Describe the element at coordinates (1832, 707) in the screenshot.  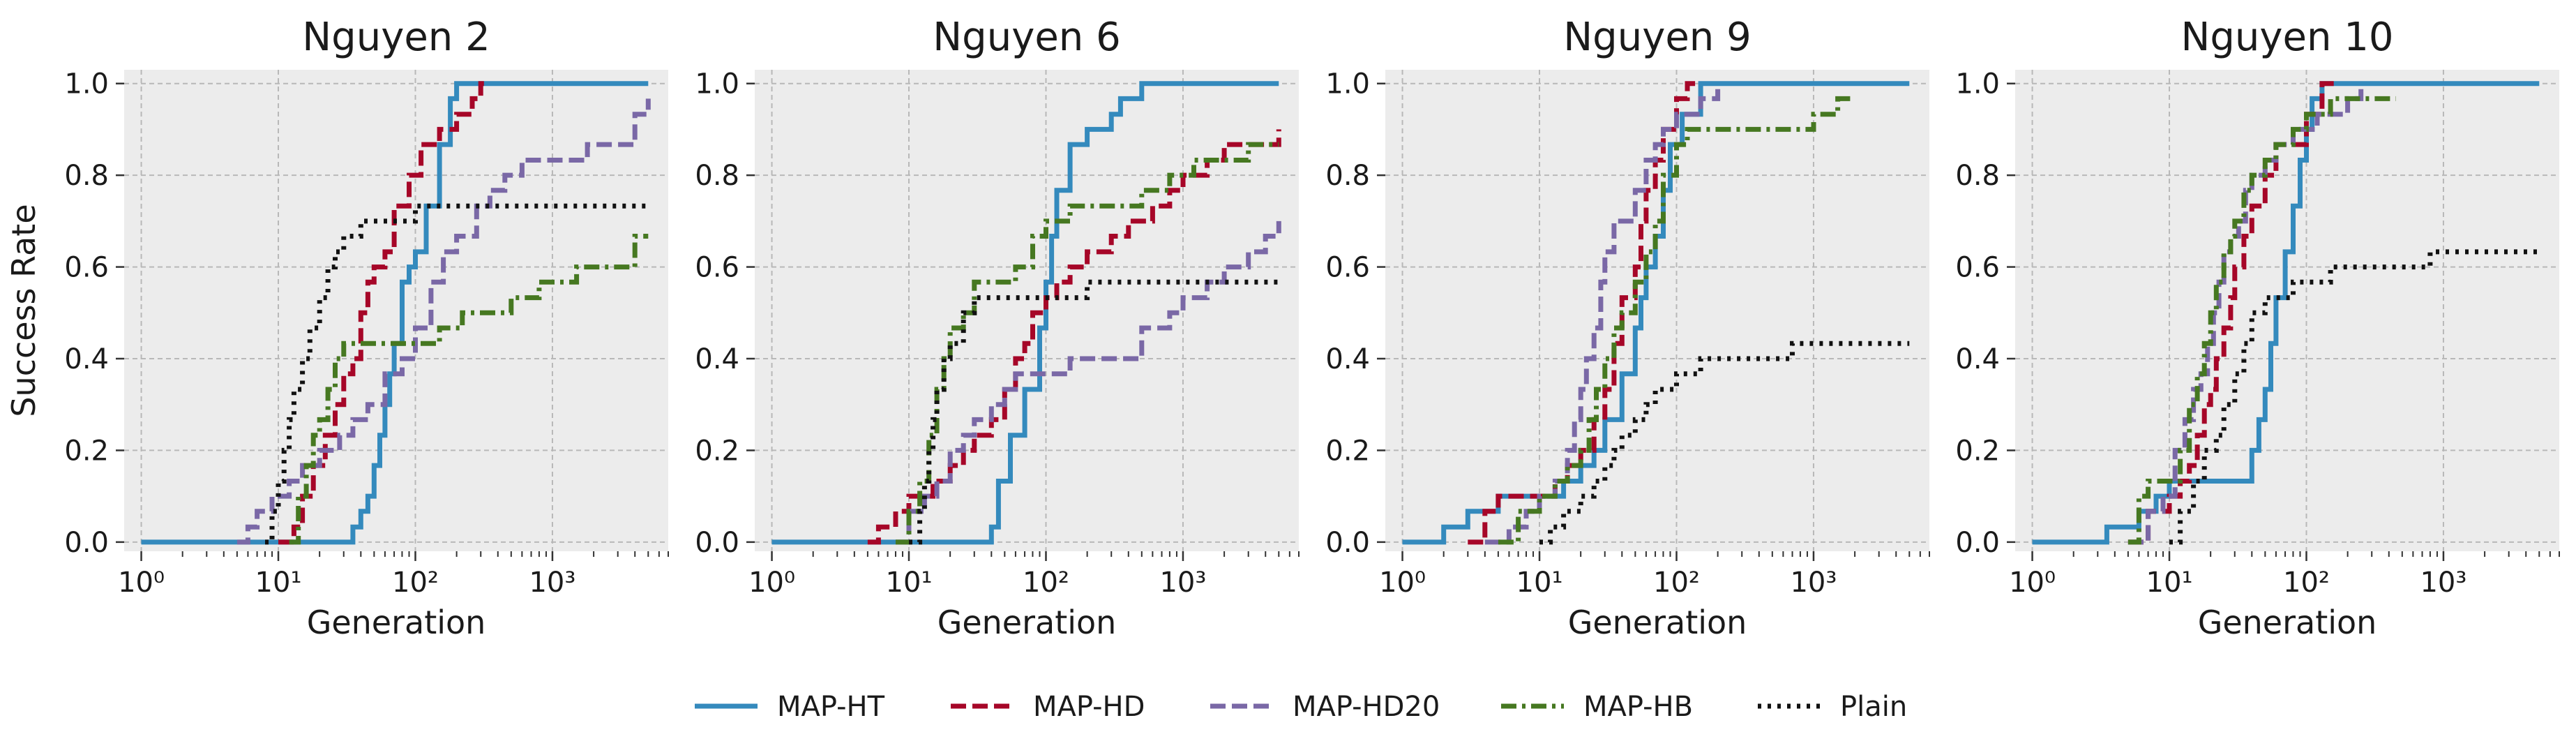
I see `legend-item-plain: Plain` at that location.